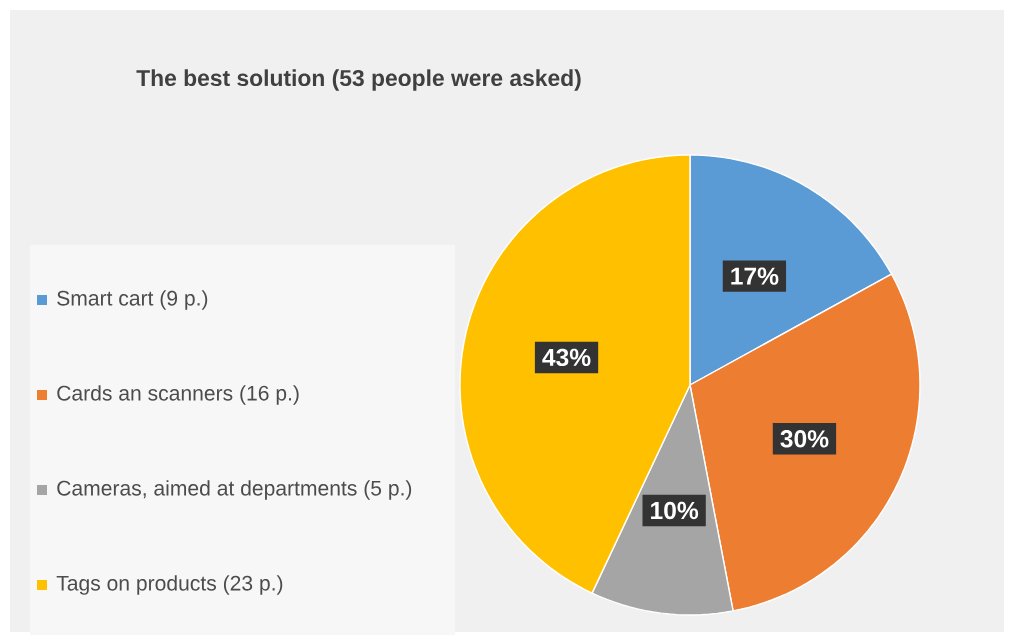 The image size is (1014, 642). What do you see at coordinates (132, 300) in the screenshot?
I see `legend-label: Smart cart (9 p.)` at bounding box center [132, 300].